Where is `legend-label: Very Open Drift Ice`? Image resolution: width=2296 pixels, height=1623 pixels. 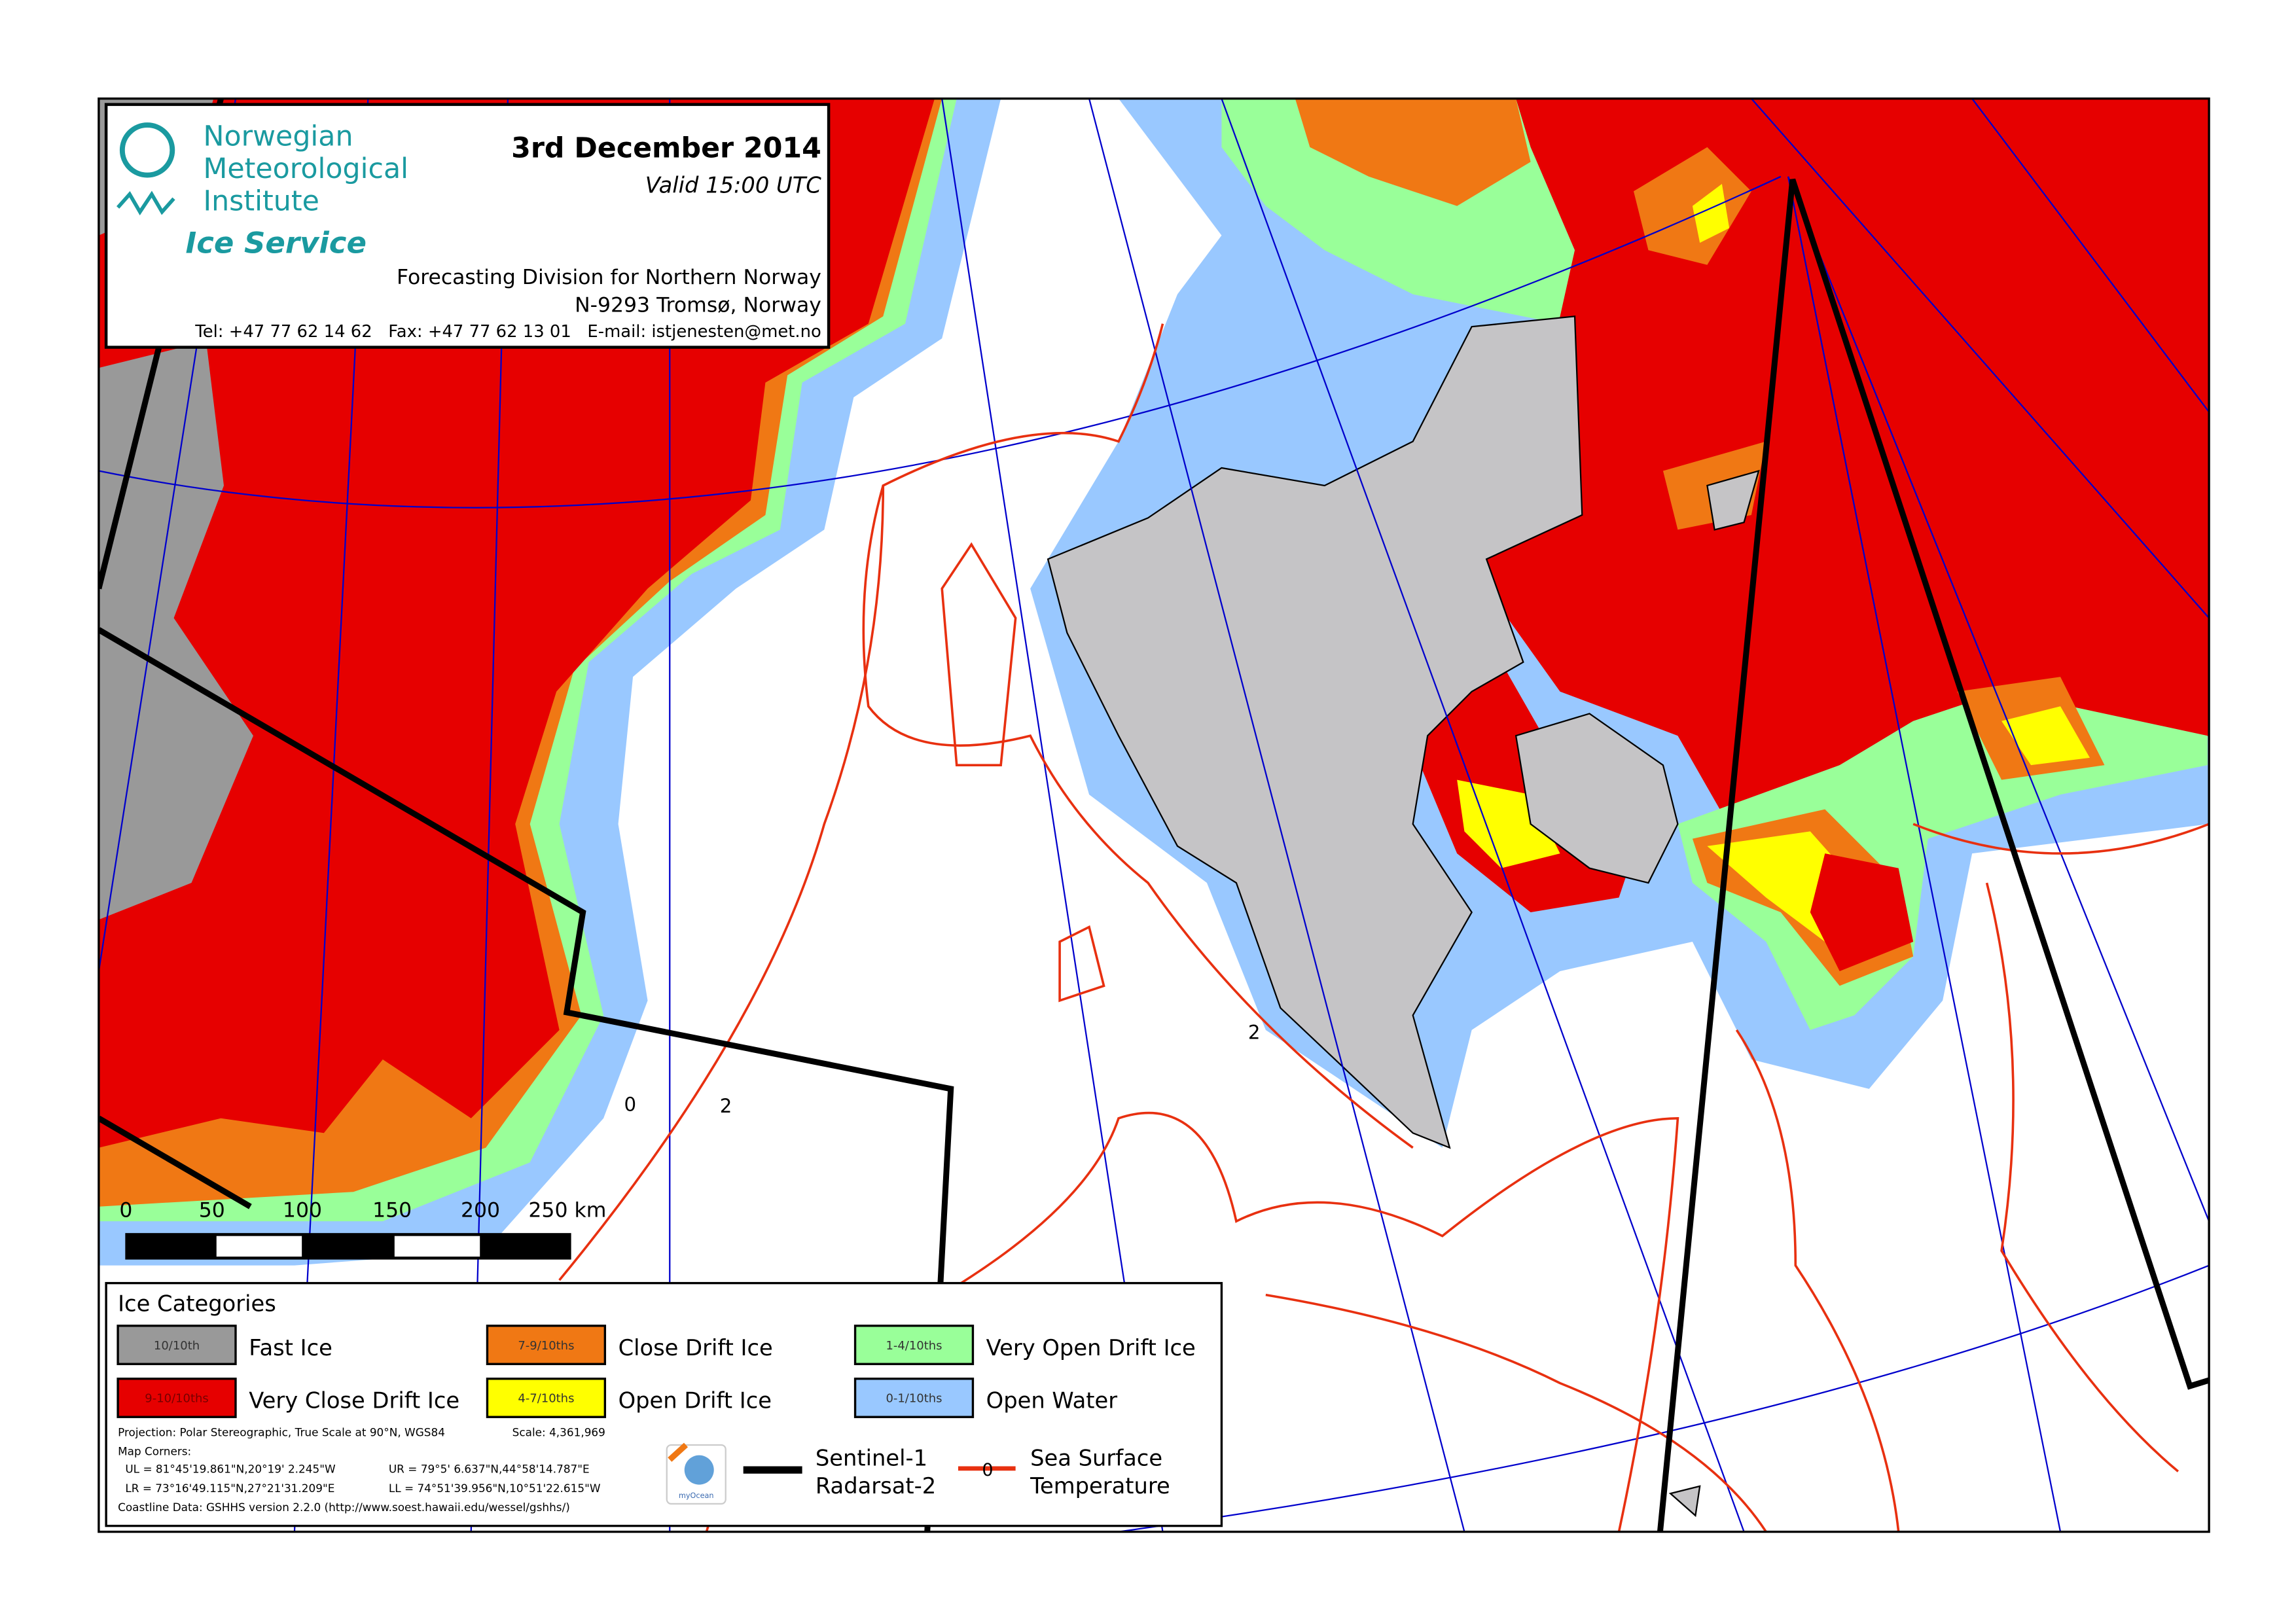
legend-label: Very Open Drift Ice is located at coordinates (1091, 1348).